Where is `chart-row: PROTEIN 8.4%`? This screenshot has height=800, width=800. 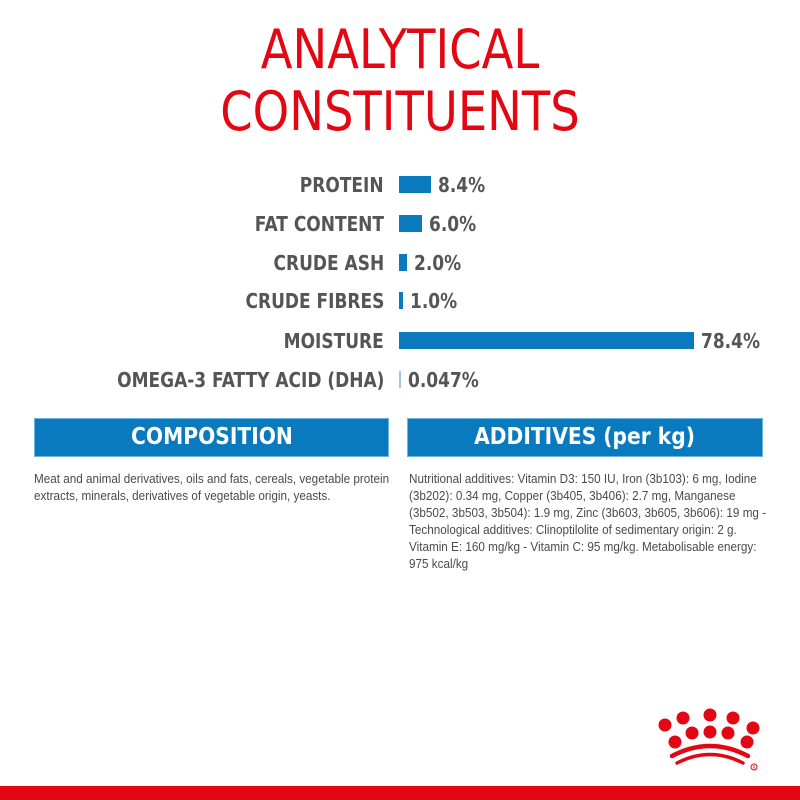
chart-row: PROTEIN 8.4% is located at coordinates (400, 185).